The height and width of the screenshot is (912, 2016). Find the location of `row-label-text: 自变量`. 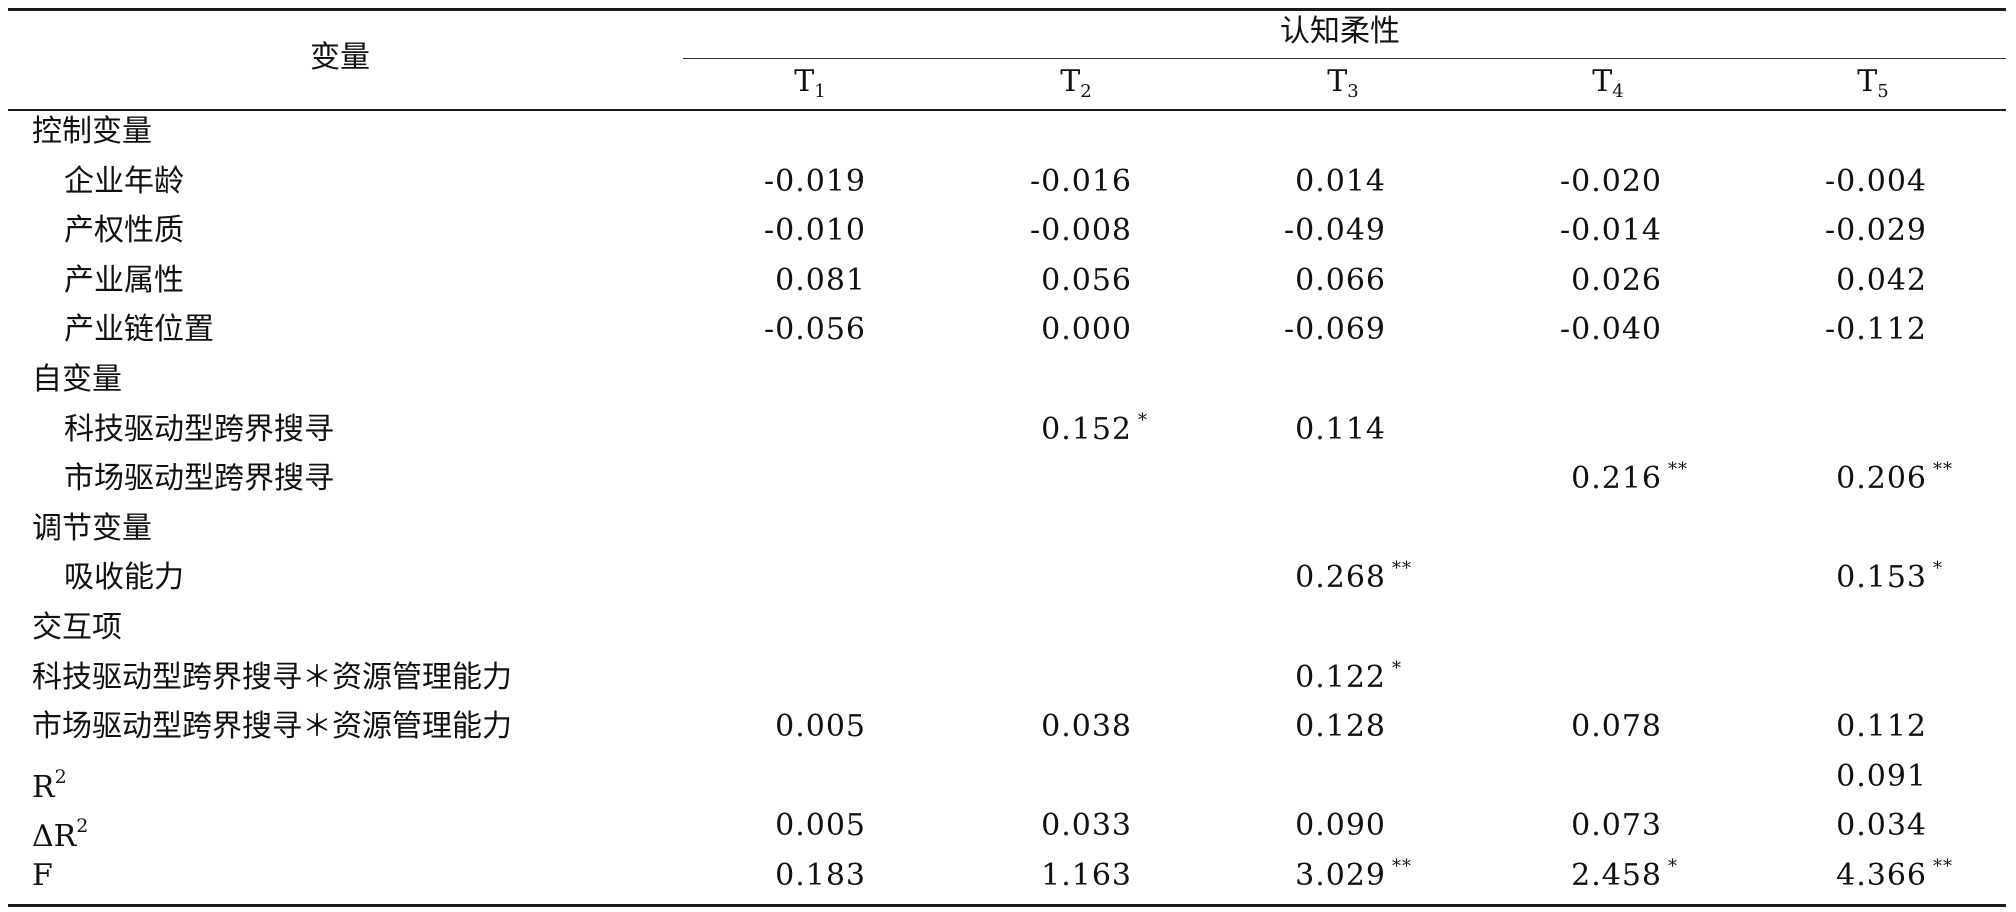

row-label-text: 自变量 is located at coordinates (77, 379).